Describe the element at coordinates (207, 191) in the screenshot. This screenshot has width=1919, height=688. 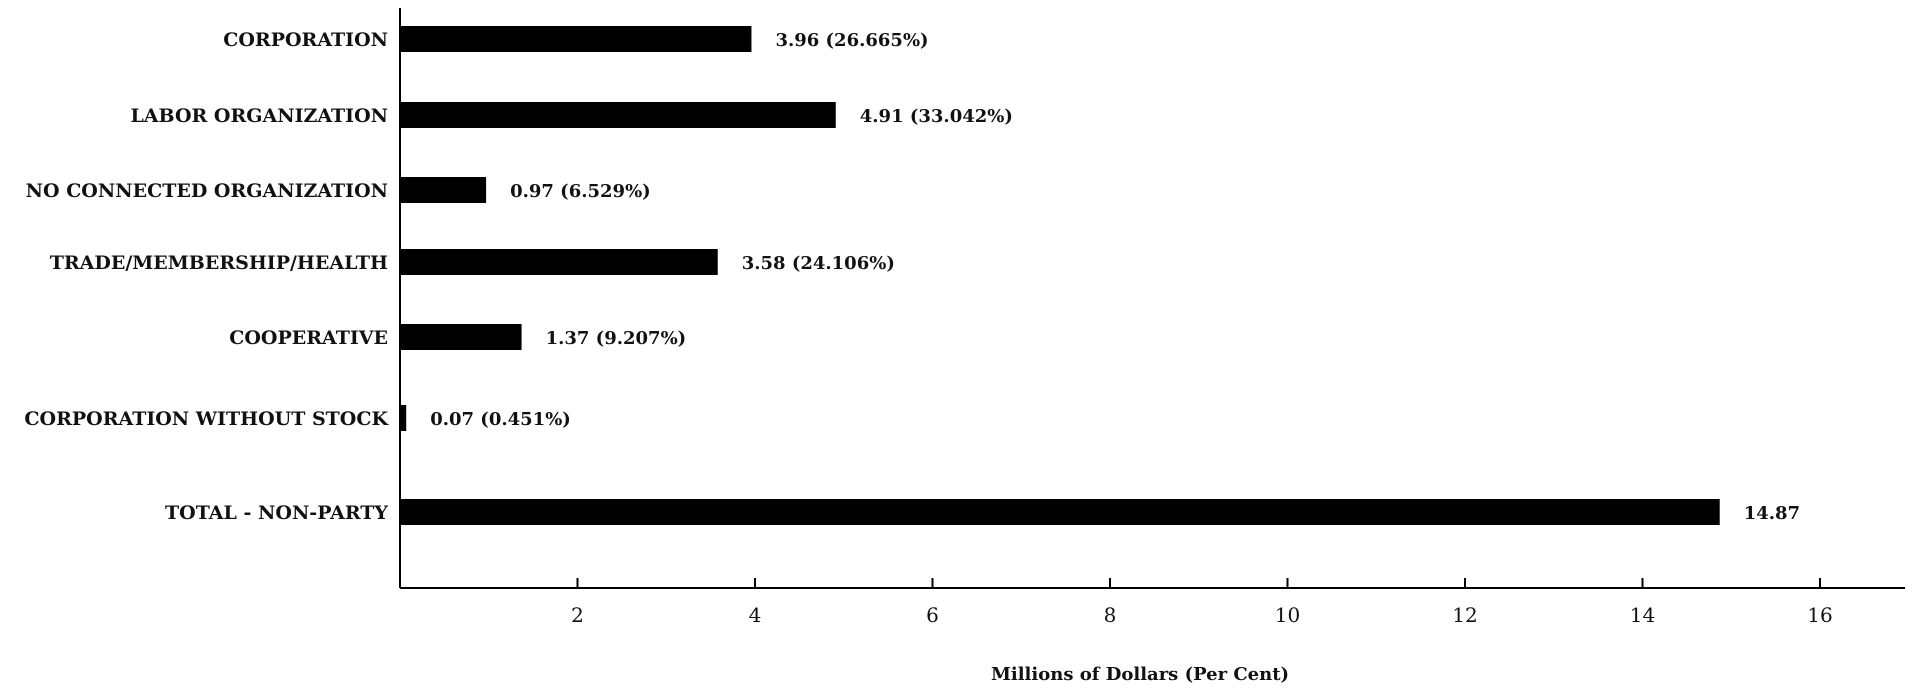
I see `category-label: NO CONNECTED ORGANIZATION` at that location.